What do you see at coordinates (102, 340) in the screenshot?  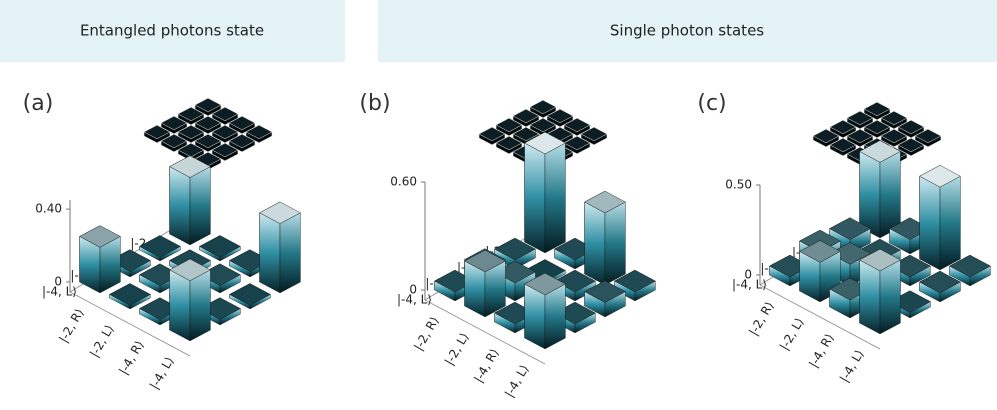 I see `column-label: |-2, L⟩` at bounding box center [102, 340].